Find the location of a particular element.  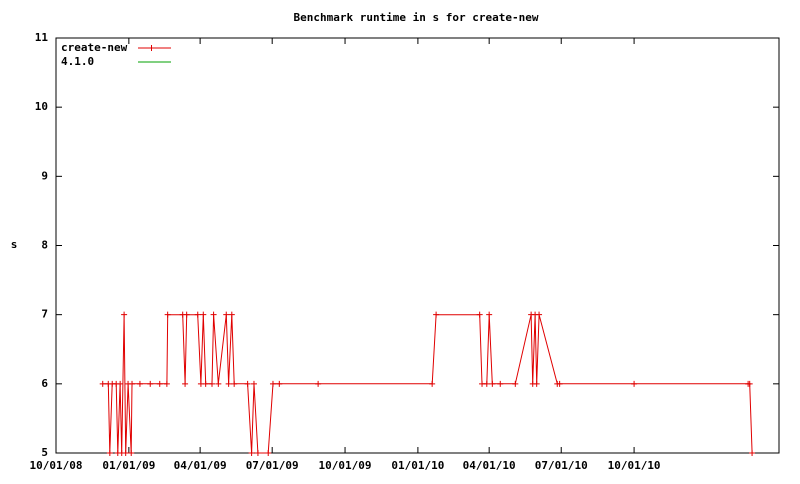

y-tick-label: 7 is located at coordinates (44, 314).